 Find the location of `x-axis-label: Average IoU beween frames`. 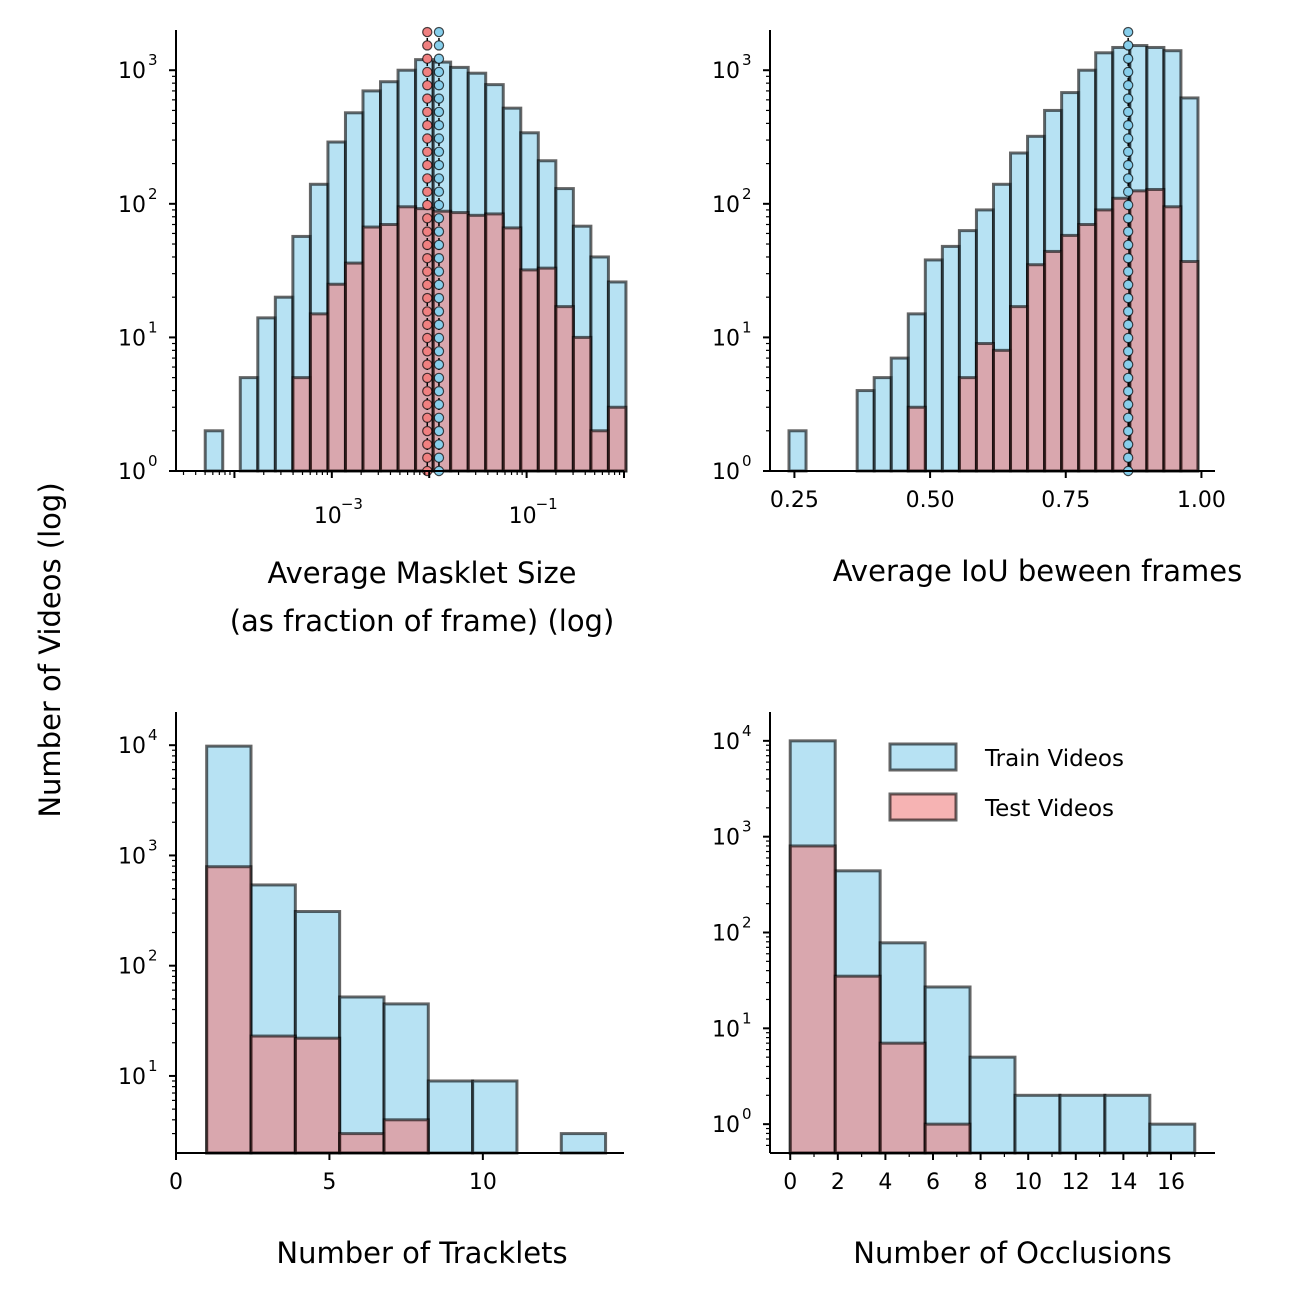

x-axis-label: Average IoU beween frames is located at coordinates (1037, 571).